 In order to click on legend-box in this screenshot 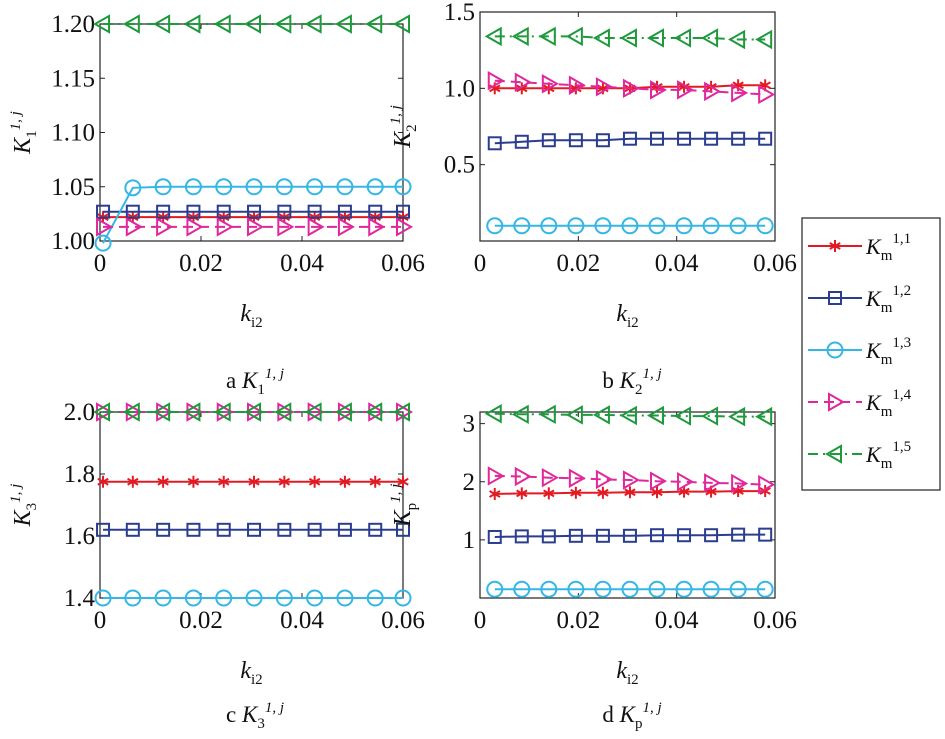, I will do `click(871, 354)`.